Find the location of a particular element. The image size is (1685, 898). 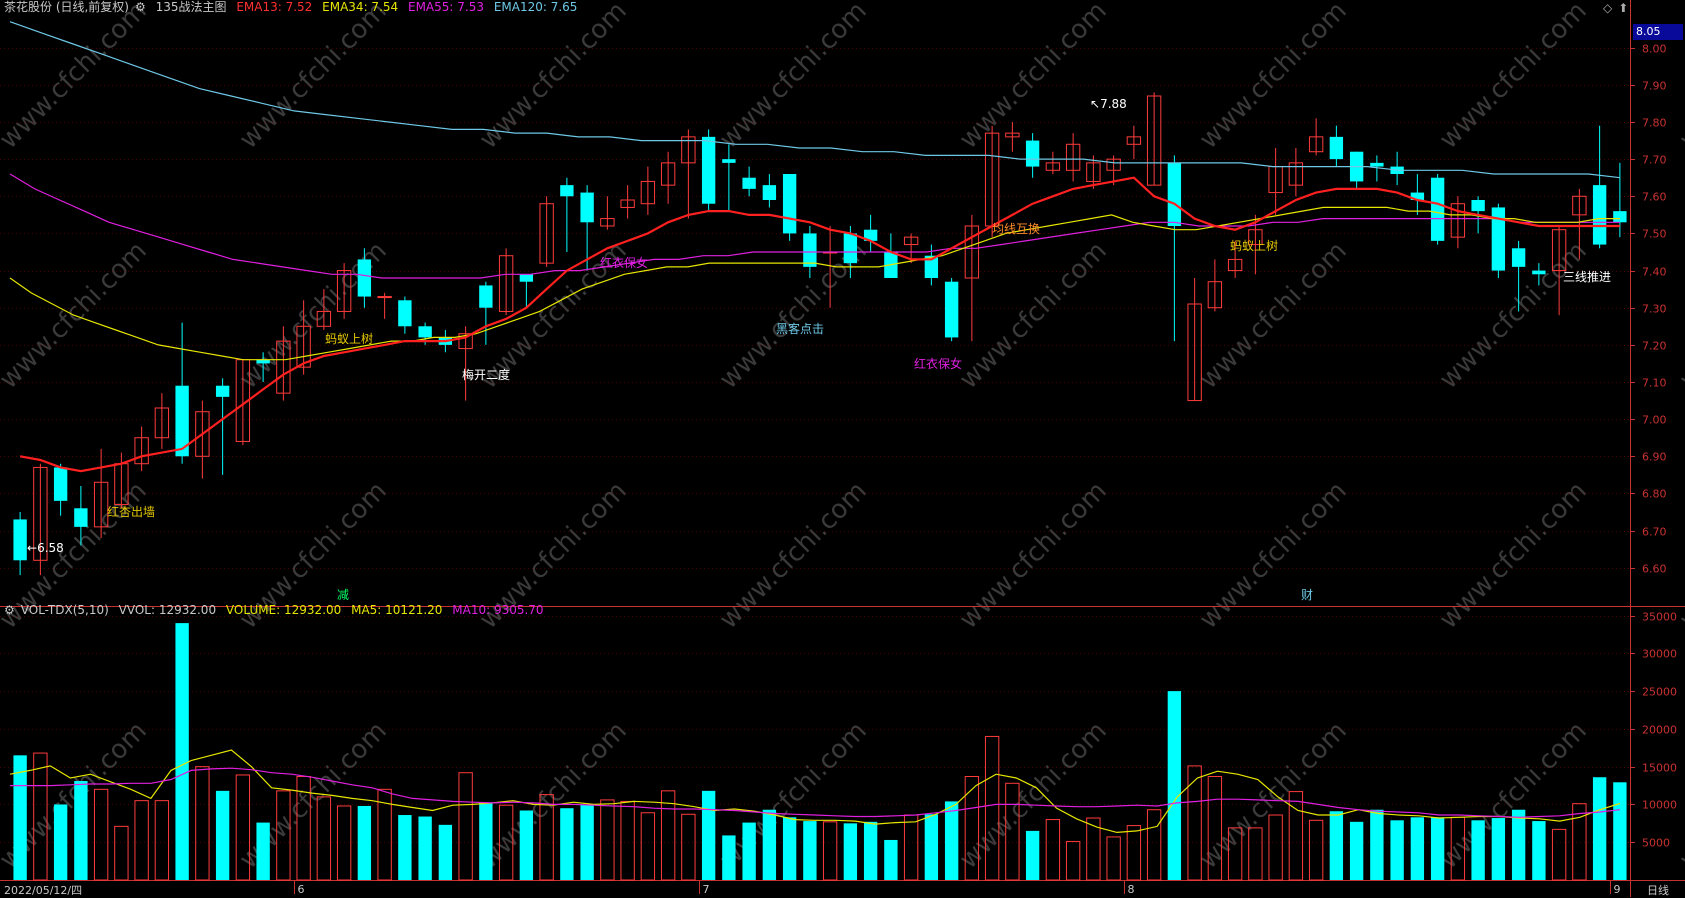

price-tick-label: 7.20 is located at coordinates (1654, 346).